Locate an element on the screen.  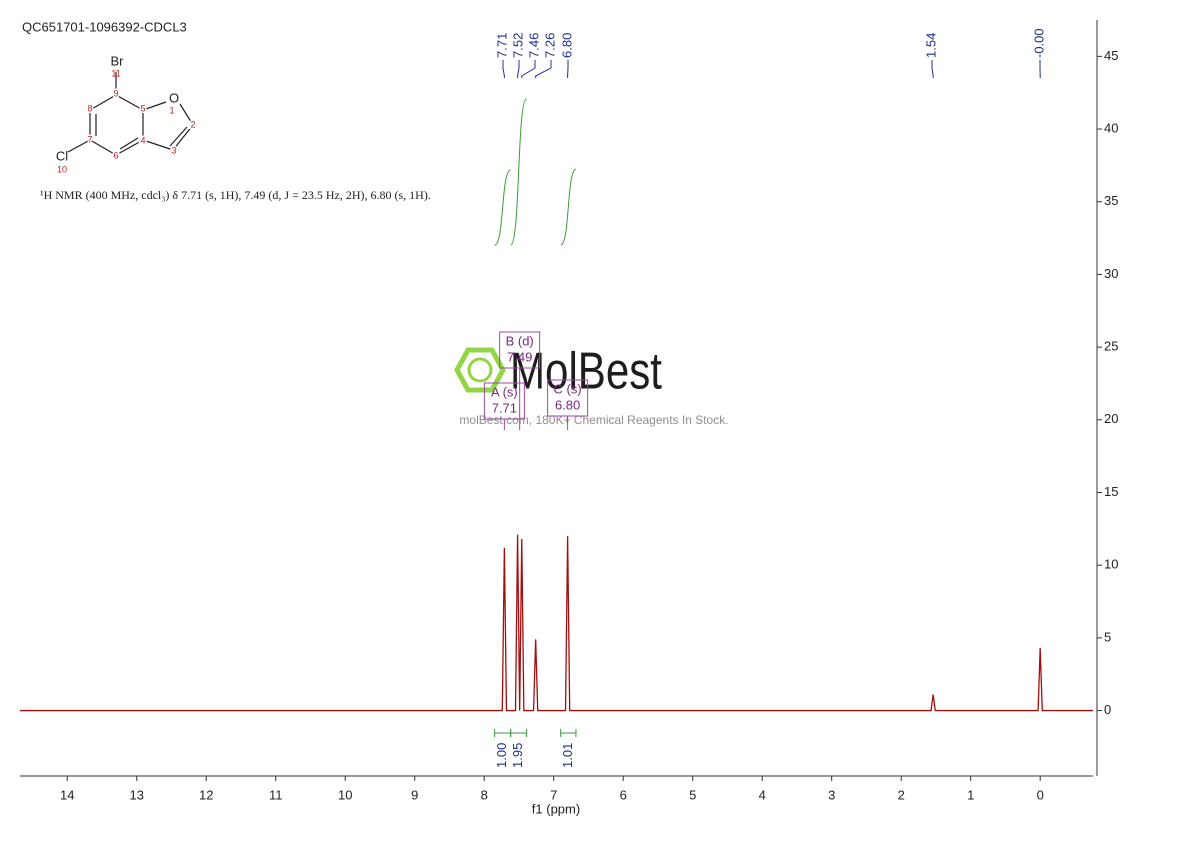
peak-label: -0.00 is located at coordinates (1038, 43).